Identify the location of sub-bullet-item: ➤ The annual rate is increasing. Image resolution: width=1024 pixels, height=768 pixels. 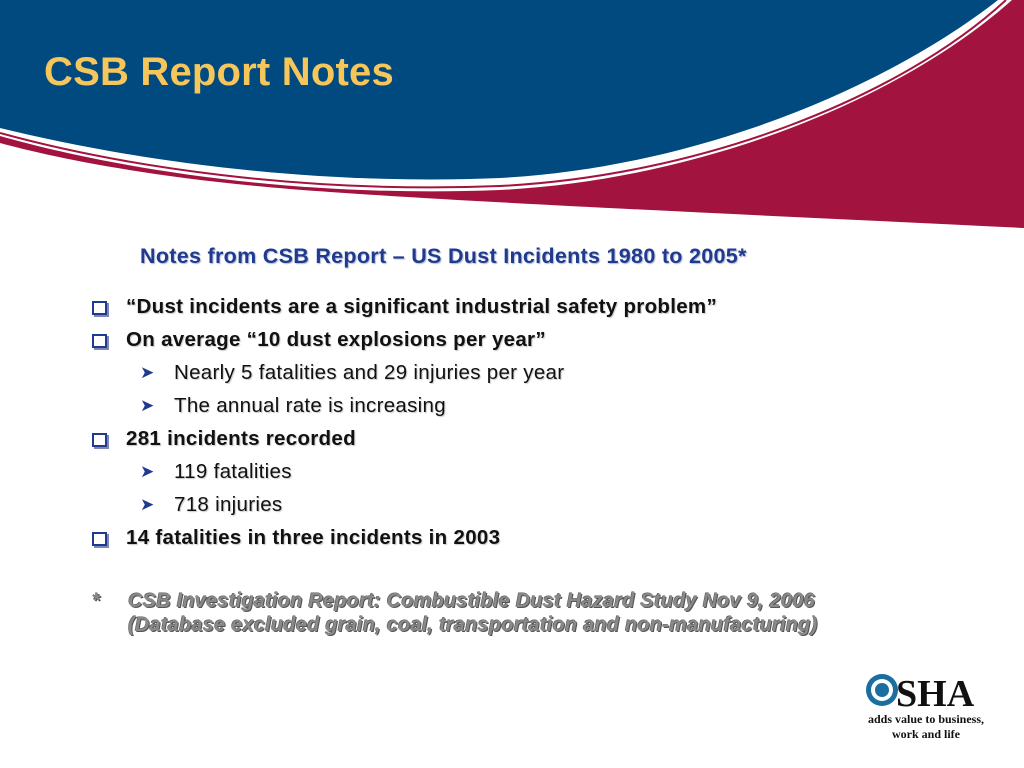
(404, 405).